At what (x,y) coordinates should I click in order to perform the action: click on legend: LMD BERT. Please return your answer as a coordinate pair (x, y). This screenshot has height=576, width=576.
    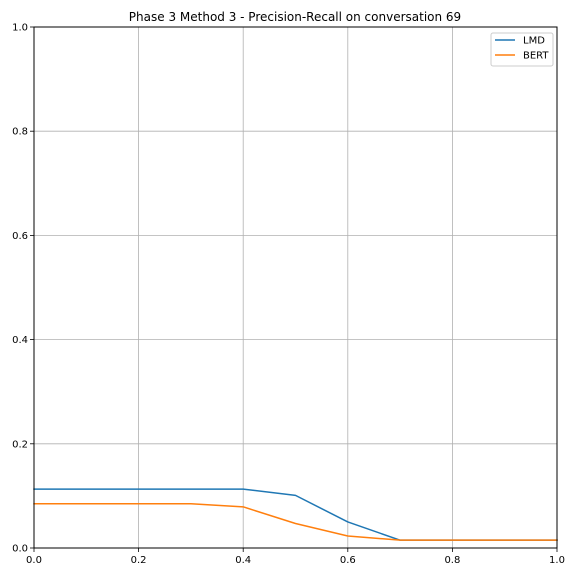
    Looking at the image, I should click on (522, 49).